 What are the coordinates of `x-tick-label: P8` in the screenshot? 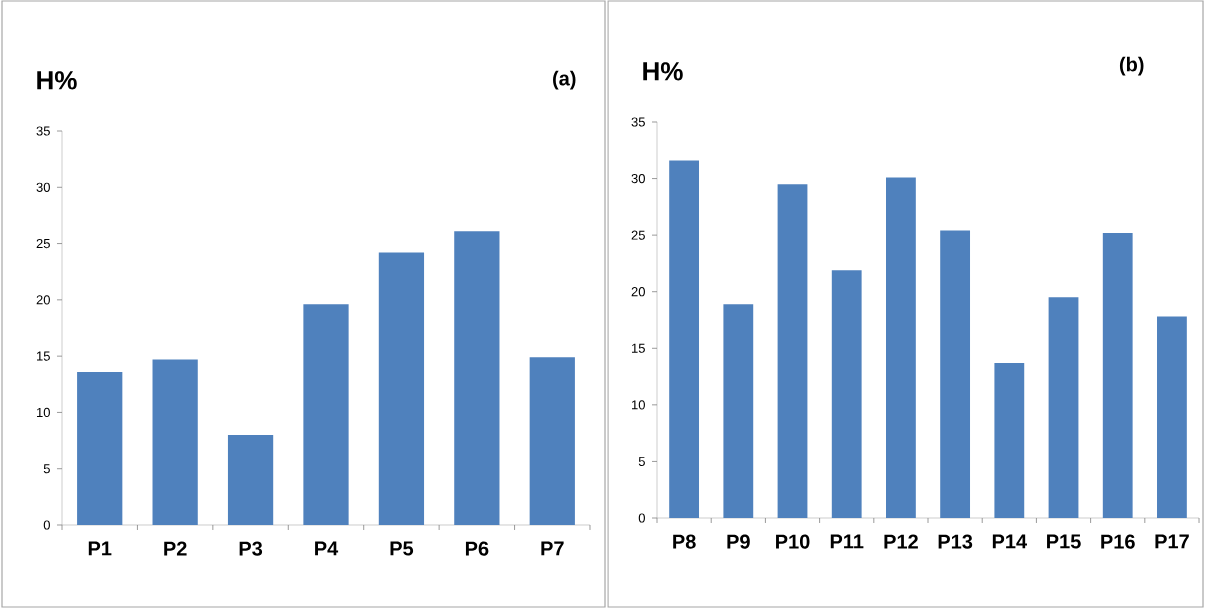 It's located at (684, 541).